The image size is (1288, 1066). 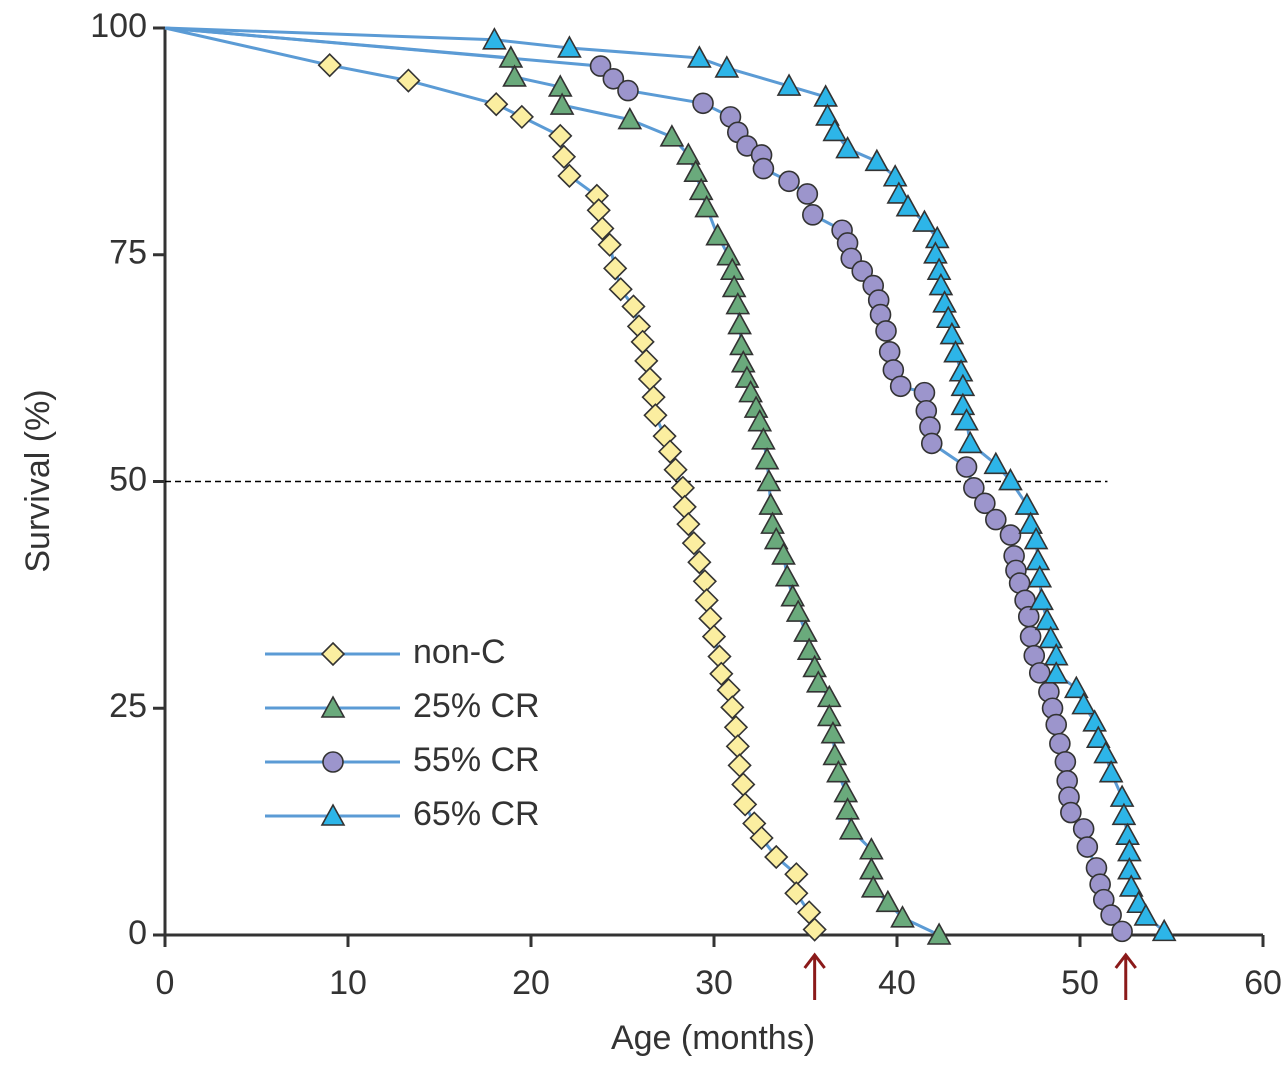 I want to click on x-tick-label: 50, so click(x=1080, y=983).